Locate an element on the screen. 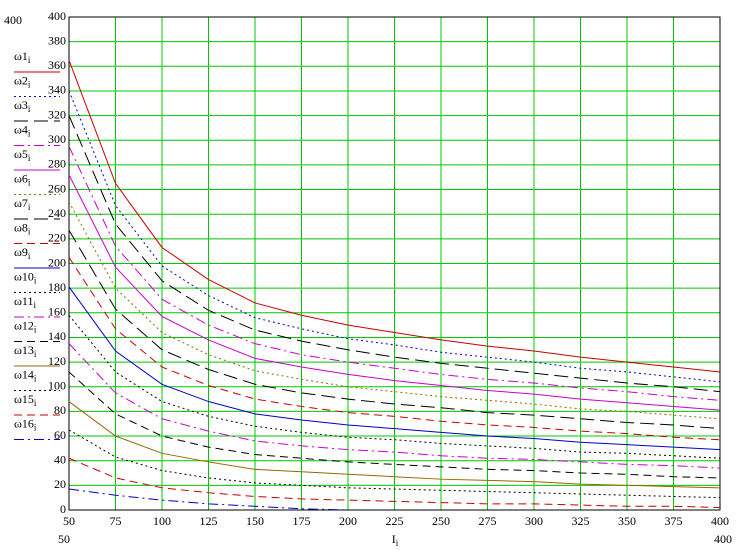 The height and width of the screenshot is (550, 746). legend-name: ω12 is located at coordinates (24, 325).